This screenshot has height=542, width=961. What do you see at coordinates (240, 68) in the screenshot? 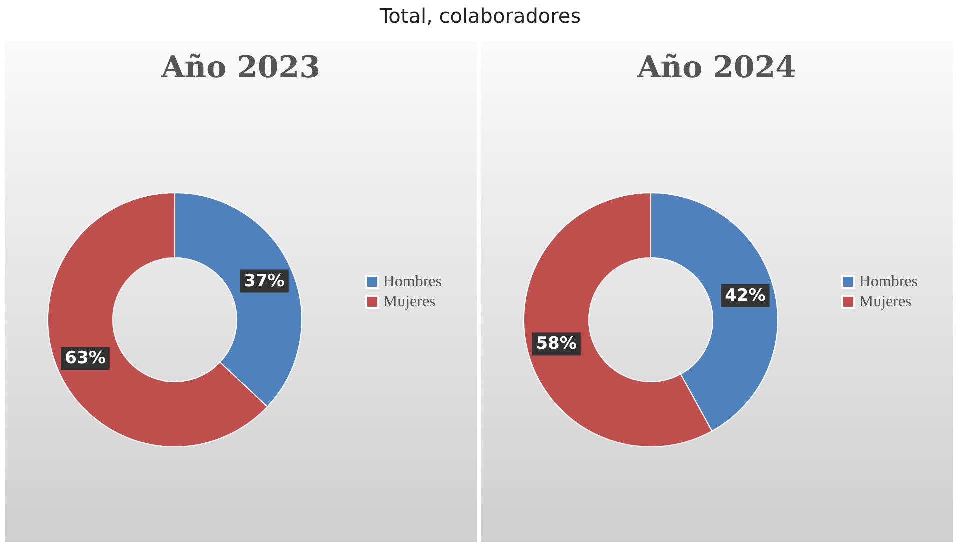
I see `chart-title: Año 2023` at bounding box center [240, 68].